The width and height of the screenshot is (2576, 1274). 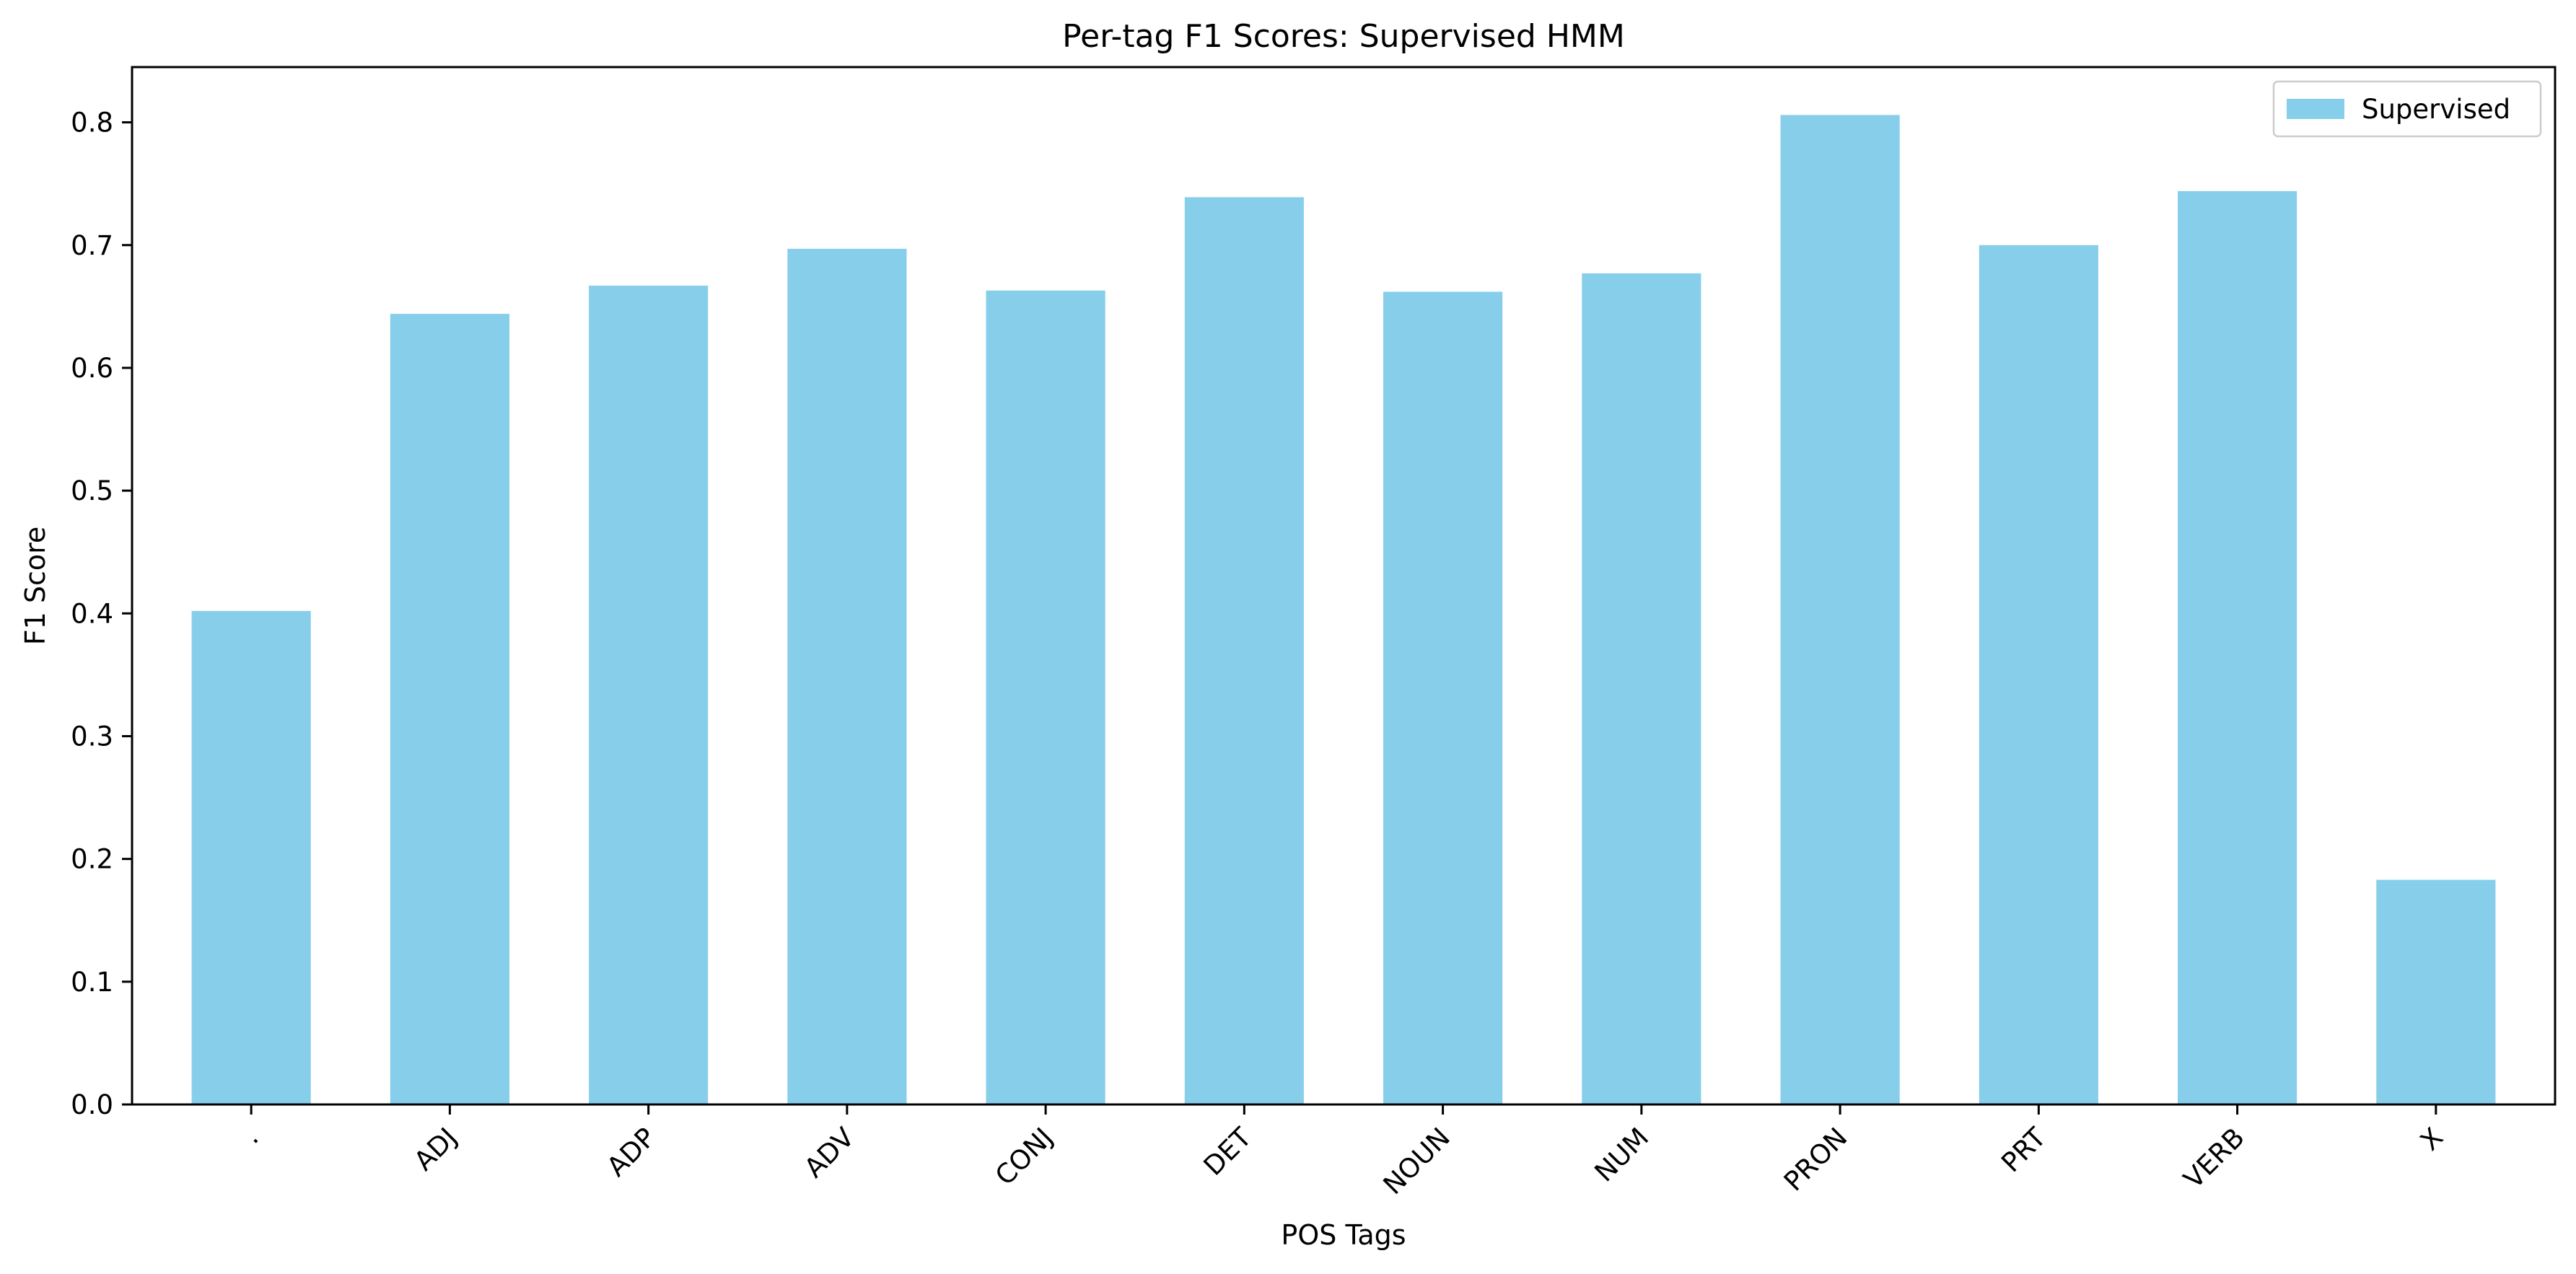 I want to click on x-tick-label: PRT, so click(x=2023, y=1151).